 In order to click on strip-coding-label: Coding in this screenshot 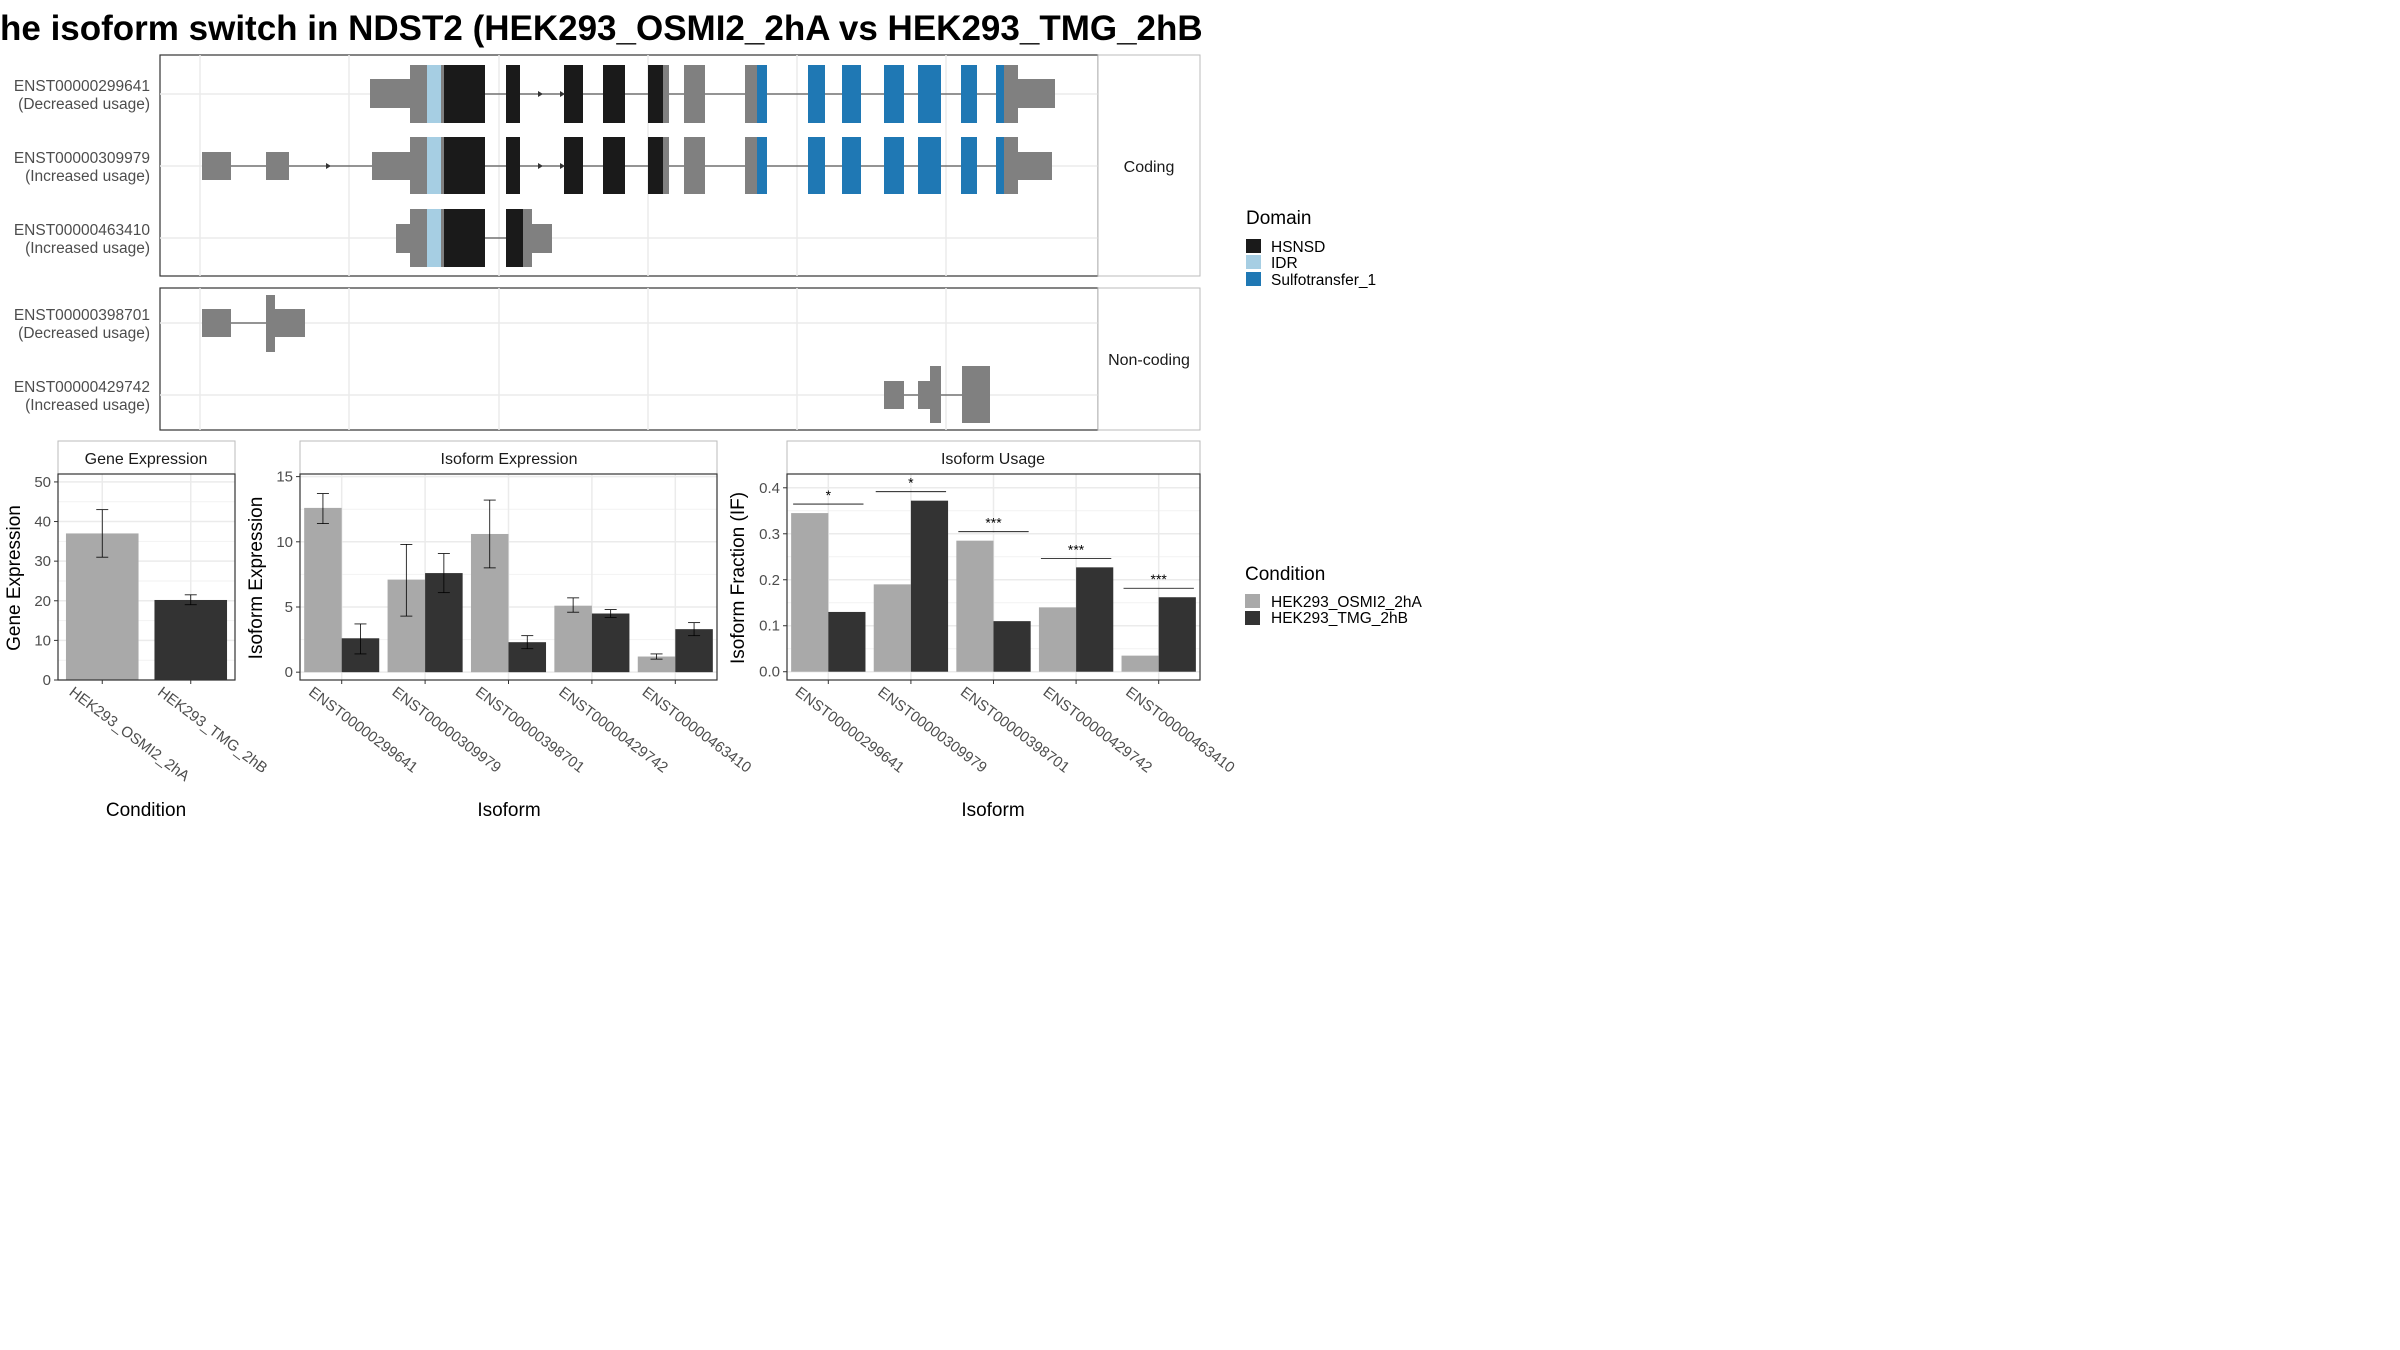, I will do `click(1149, 167)`.